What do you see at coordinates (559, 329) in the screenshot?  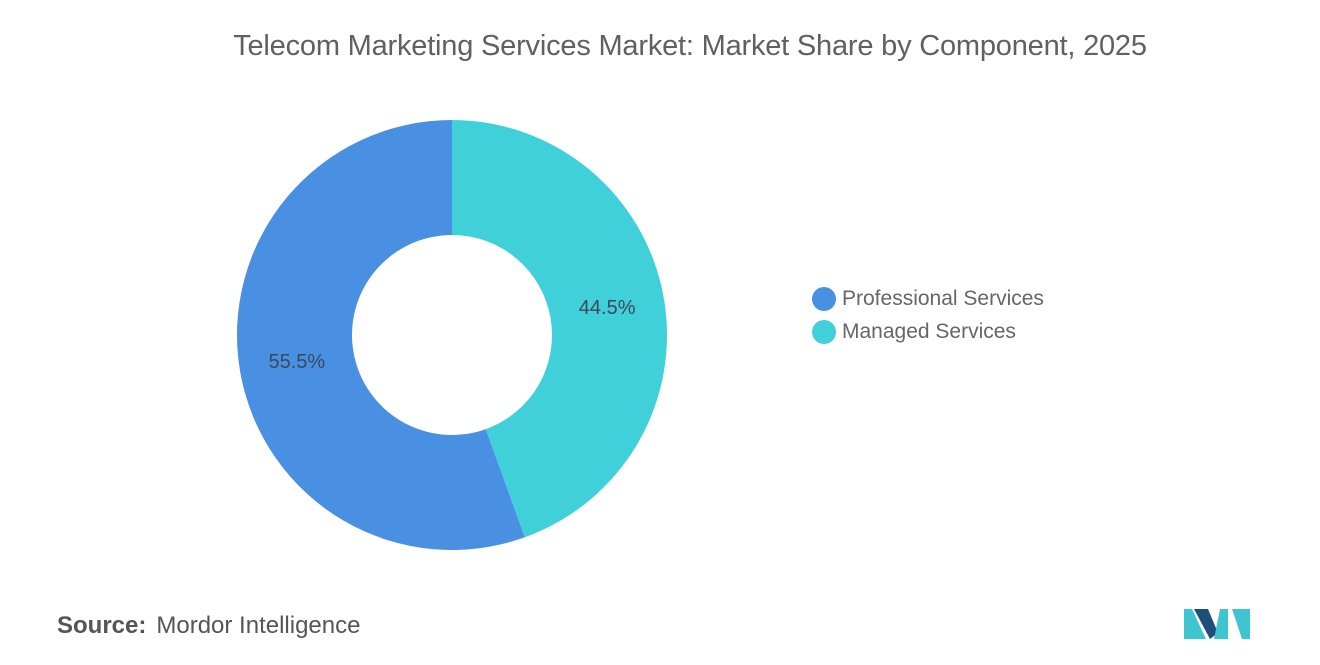 I see `slice-managed-services` at bounding box center [559, 329].